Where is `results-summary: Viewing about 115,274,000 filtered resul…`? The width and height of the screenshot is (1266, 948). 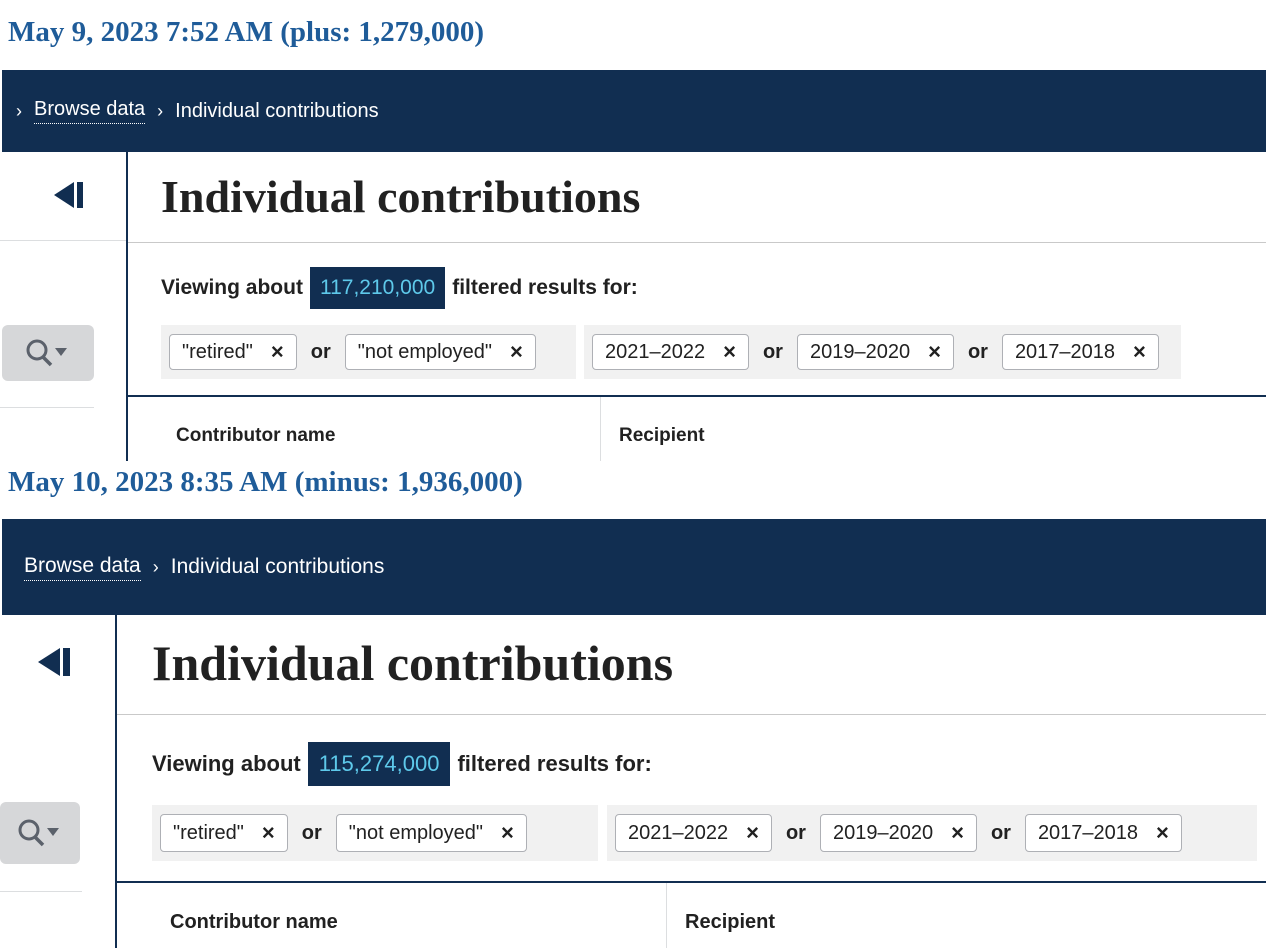 results-summary: Viewing about 115,274,000 filtered resul… is located at coordinates (402, 764).